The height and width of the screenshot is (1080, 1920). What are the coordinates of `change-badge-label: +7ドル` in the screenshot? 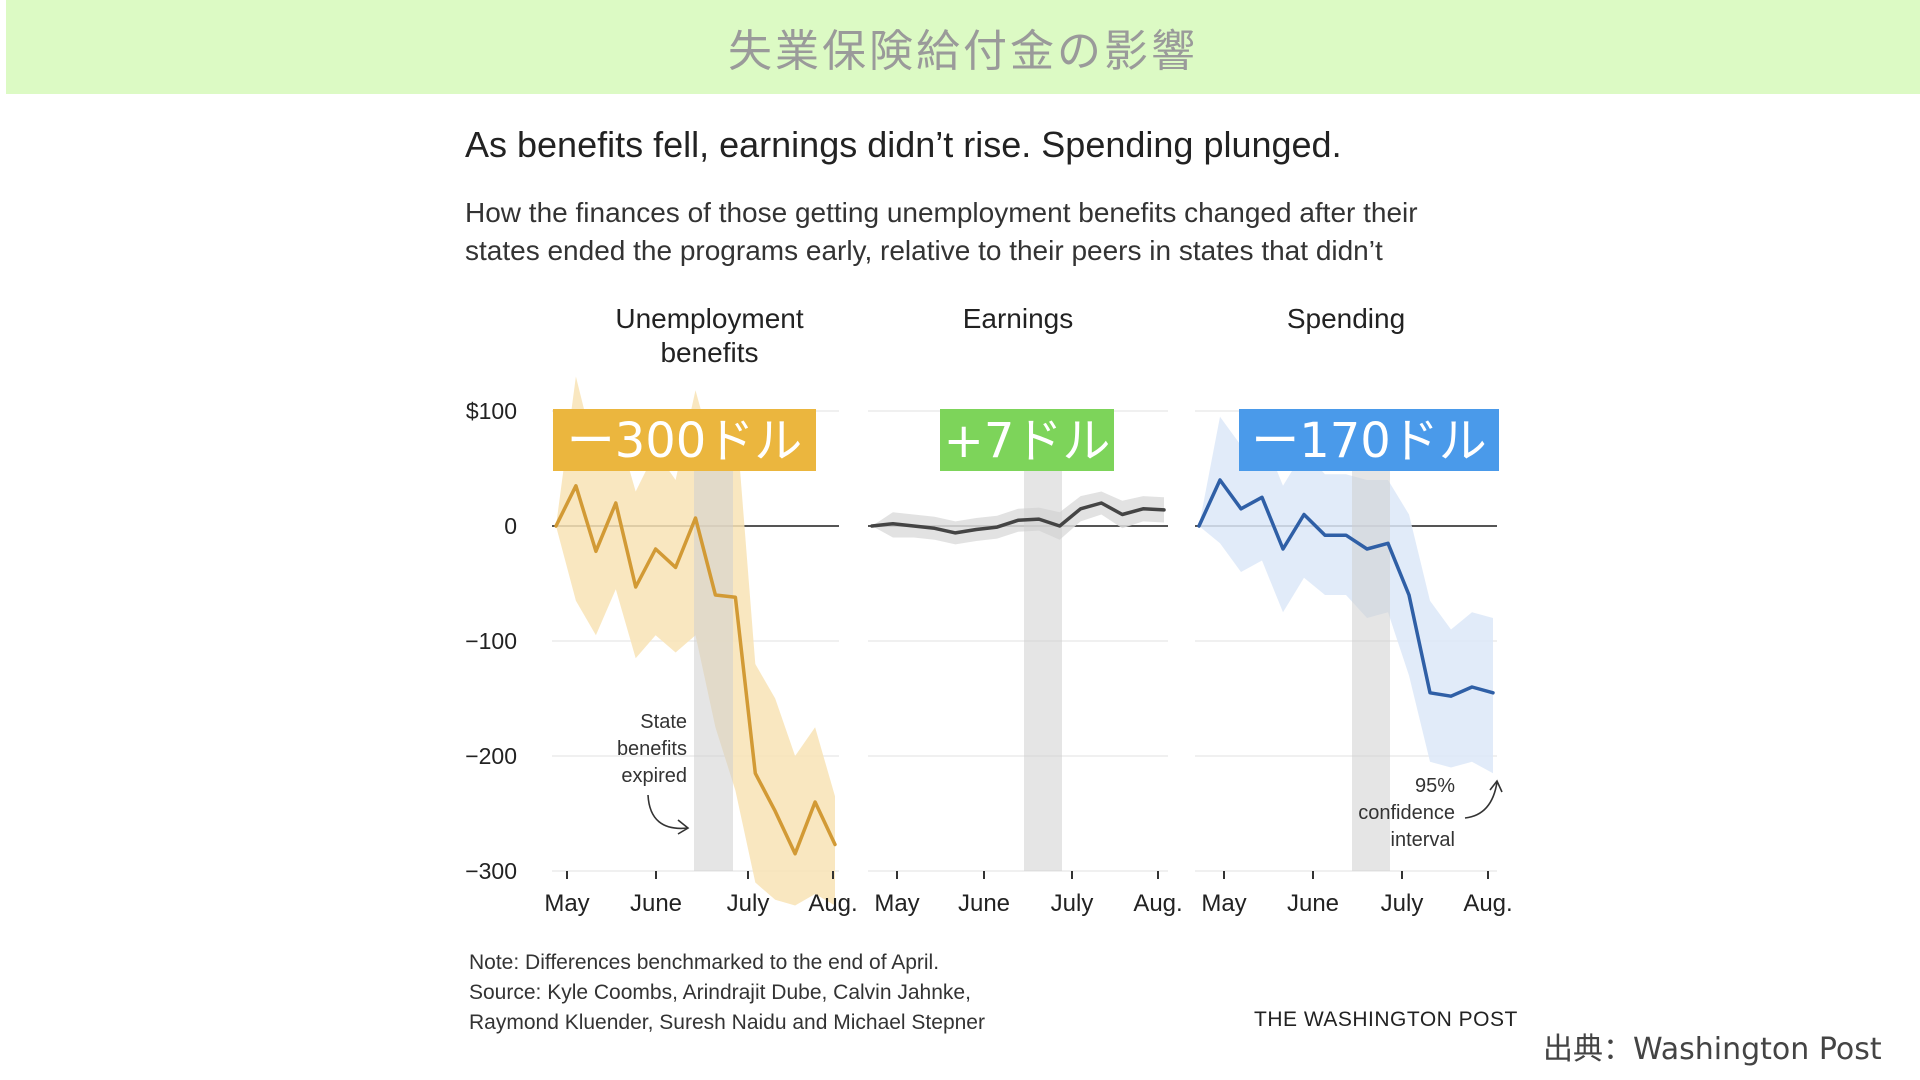 It's located at (1027, 441).